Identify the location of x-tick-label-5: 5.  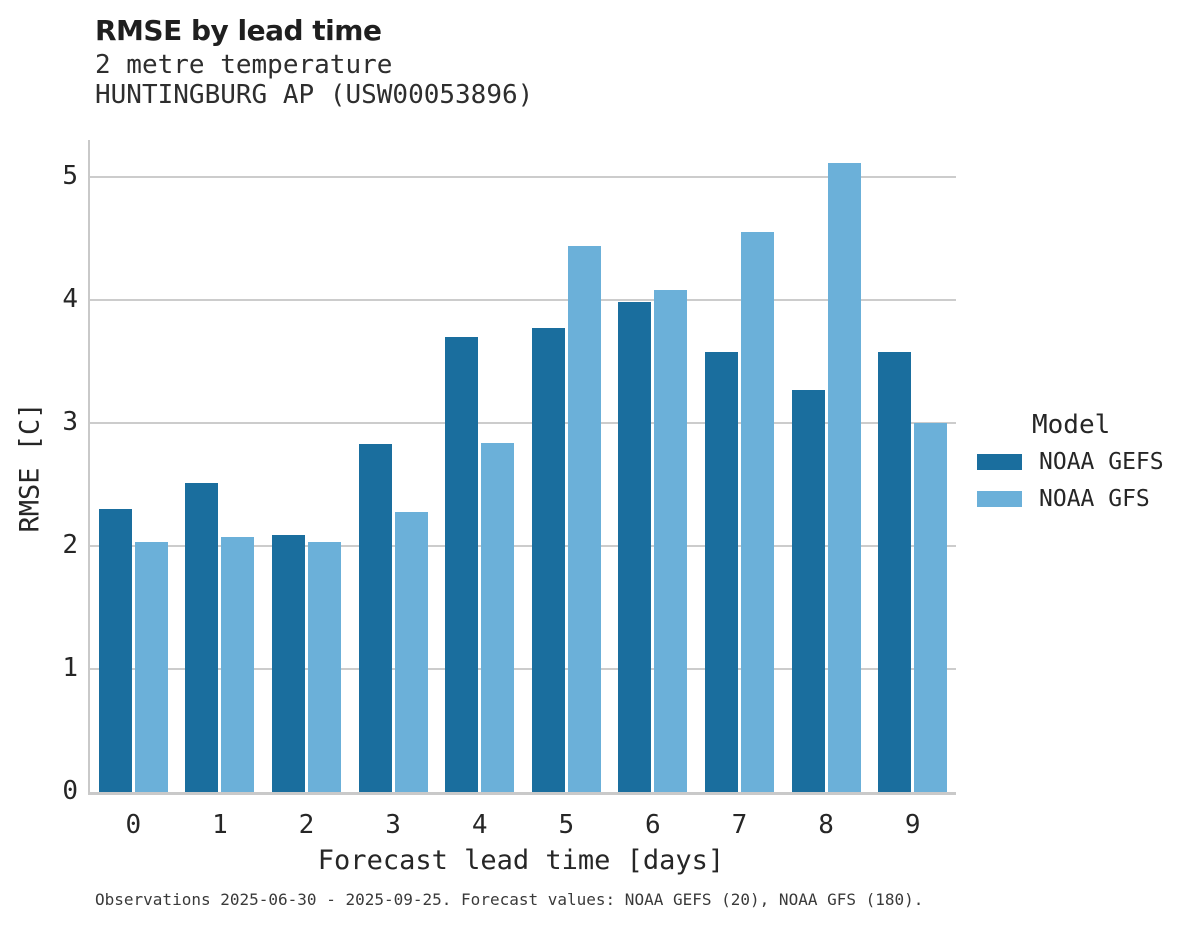
(566, 825).